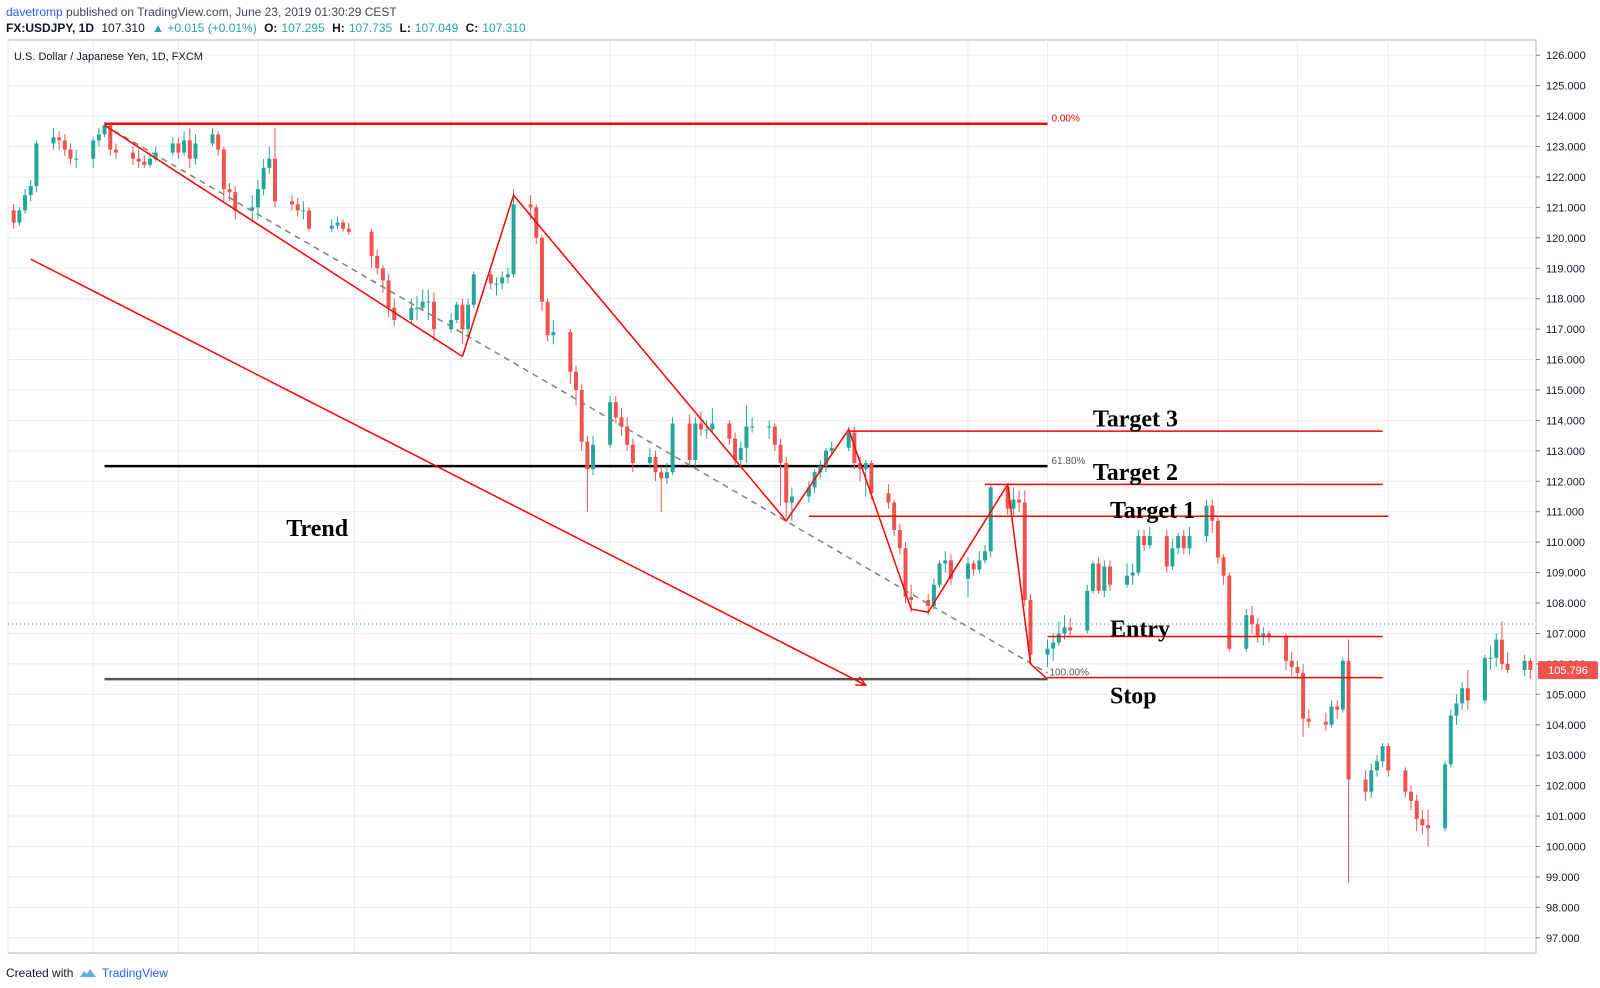  I want to click on y-tick-label: 113.000, so click(1565, 452).